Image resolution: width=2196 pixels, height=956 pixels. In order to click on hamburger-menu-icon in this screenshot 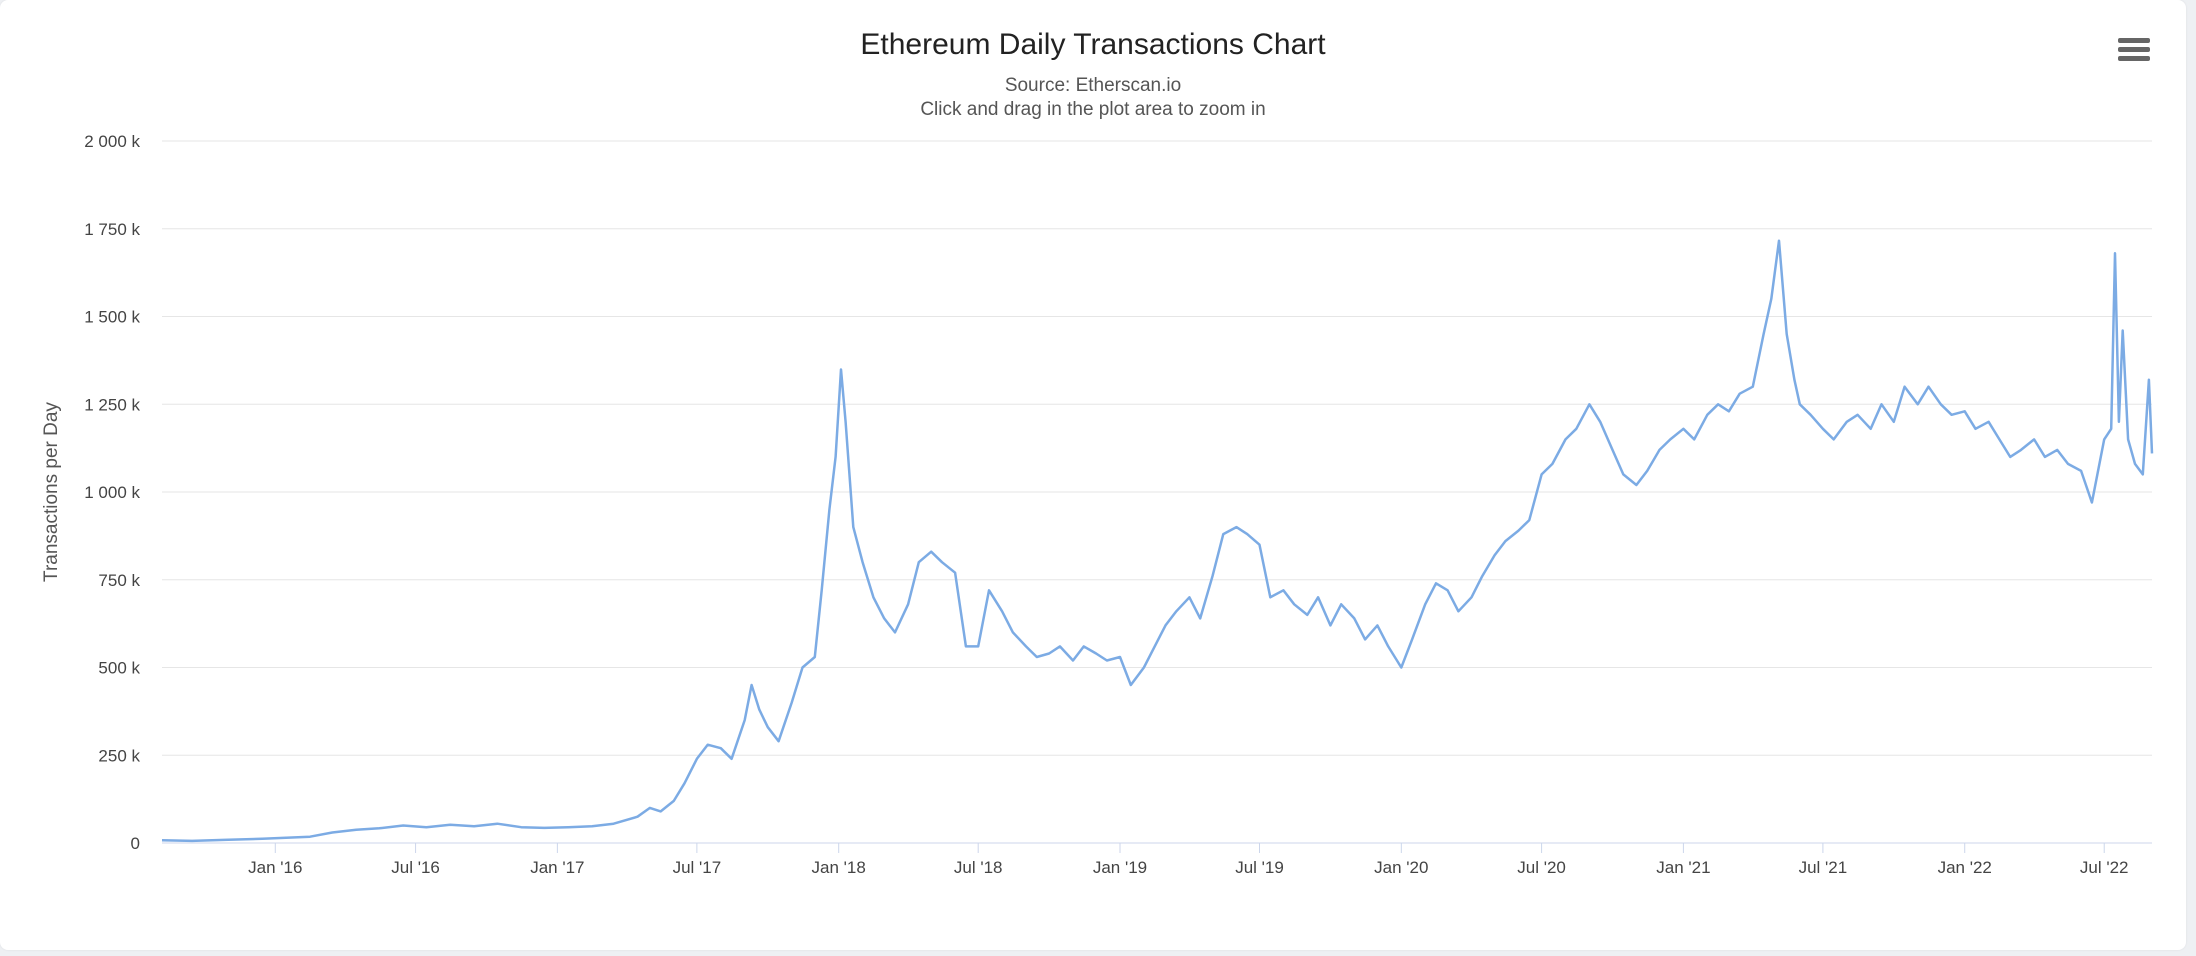, I will do `click(2134, 52)`.